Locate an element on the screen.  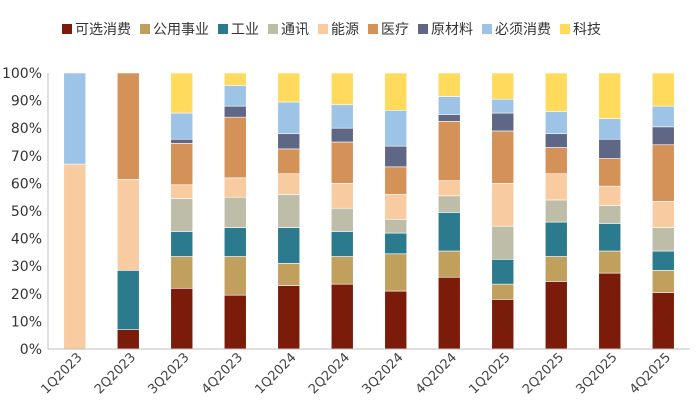
x-tick-label: 1Q2023 is located at coordinates (61, 373).